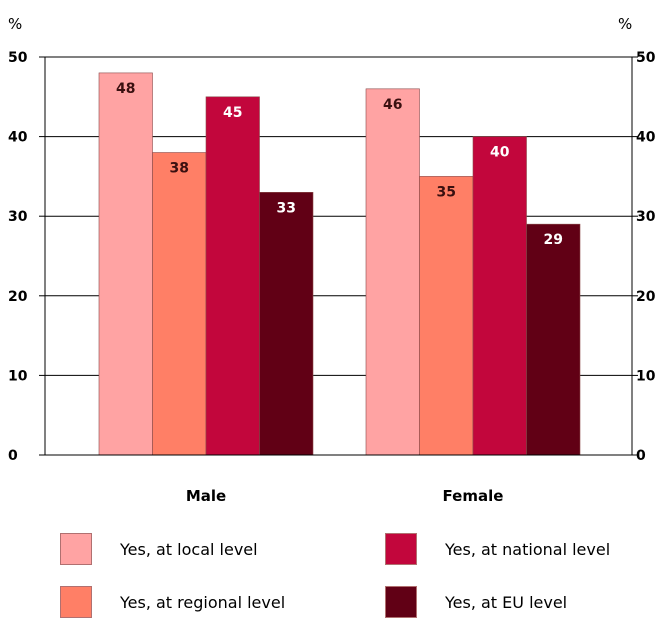 Image resolution: width=669 pixels, height=618 pixels. Describe the element at coordinates (125, 89) in the screenshot. I see `data-label: 48` at that location.